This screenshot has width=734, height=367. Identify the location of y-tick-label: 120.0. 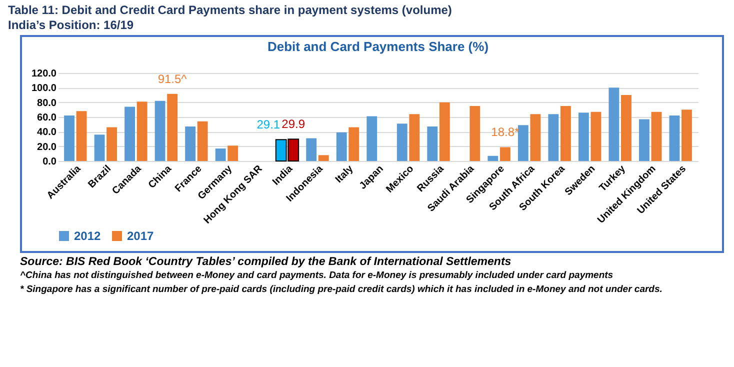
(44, 74).